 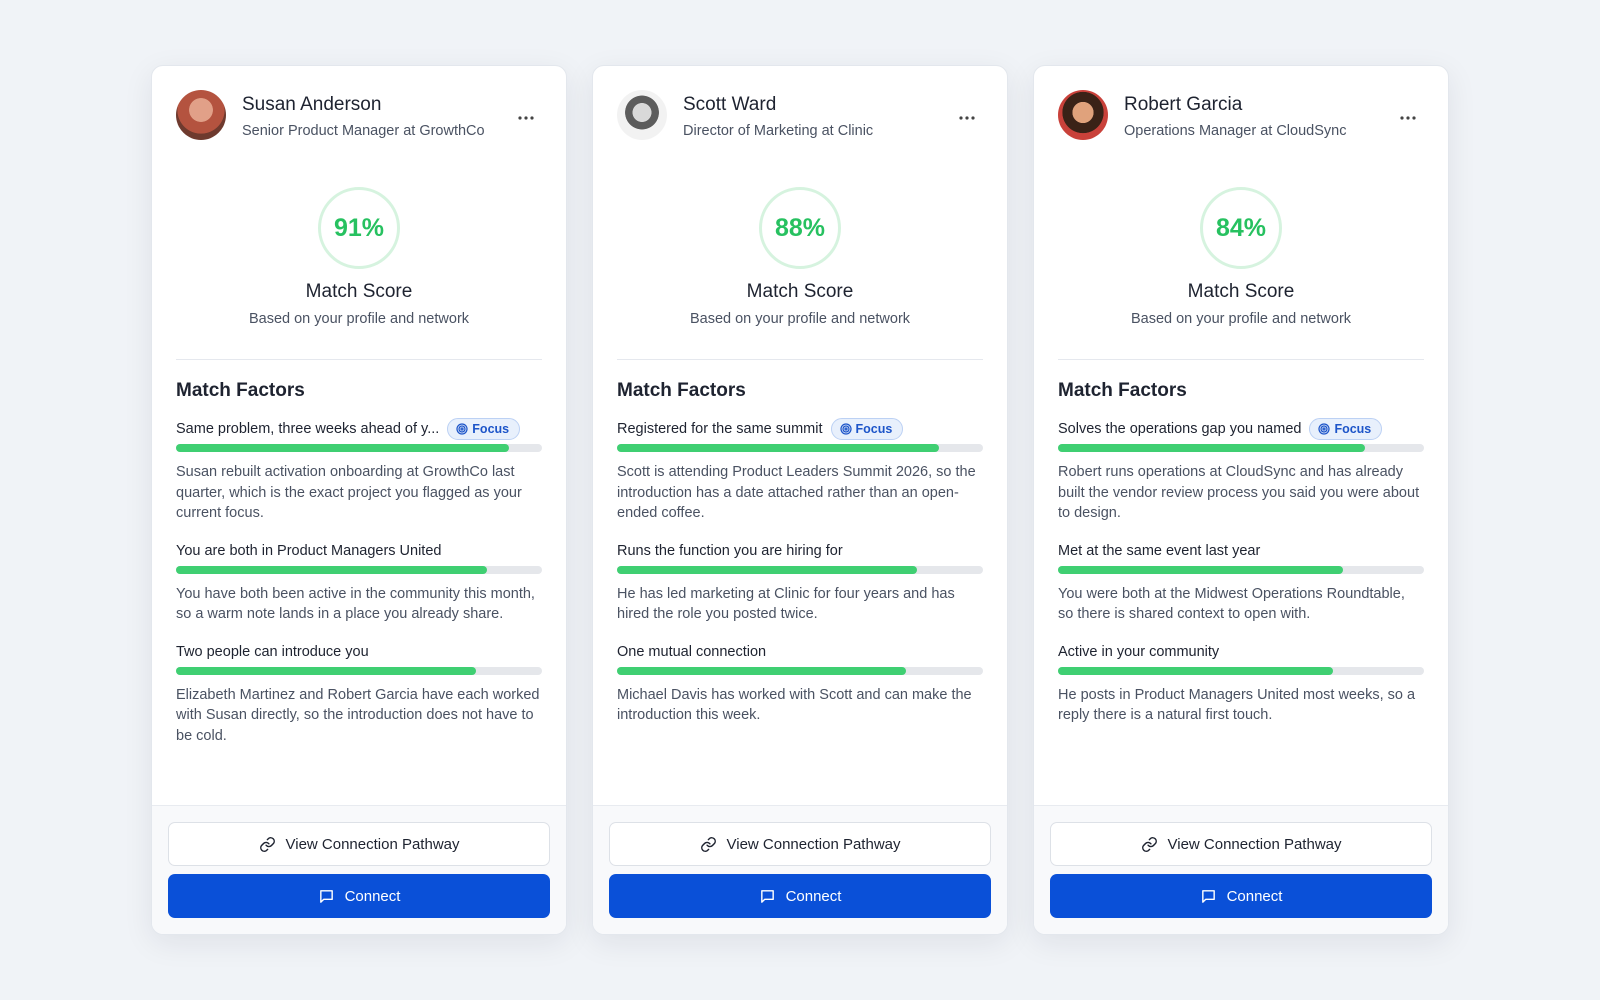 What do you see at coordinates (1235, 131) in the screenshot?
I see `person-title: Operations Manager at CloudSync` at bounding box center [1235, 131].